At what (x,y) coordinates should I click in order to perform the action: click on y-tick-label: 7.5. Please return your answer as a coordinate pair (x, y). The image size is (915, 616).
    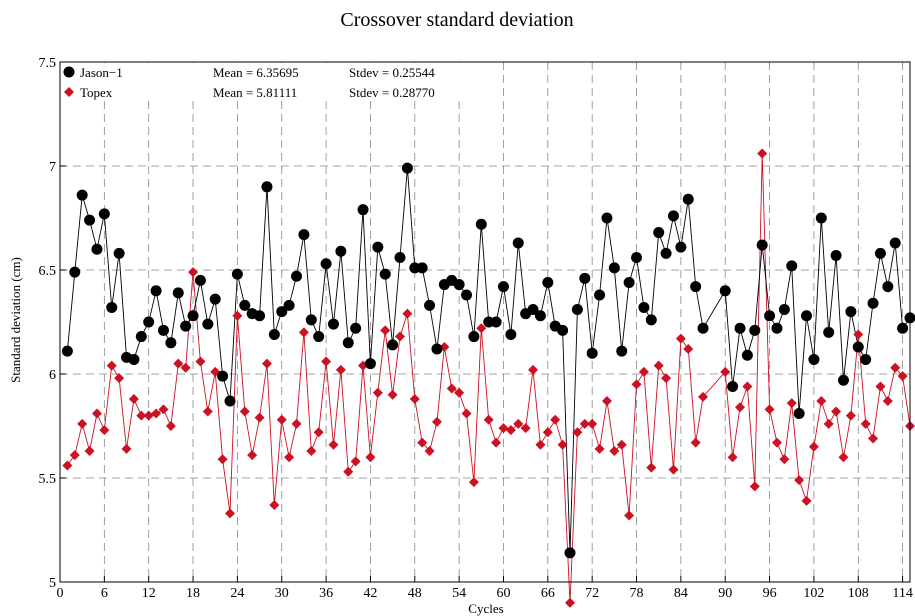
    Looking at the image, I should click on (48, 63).